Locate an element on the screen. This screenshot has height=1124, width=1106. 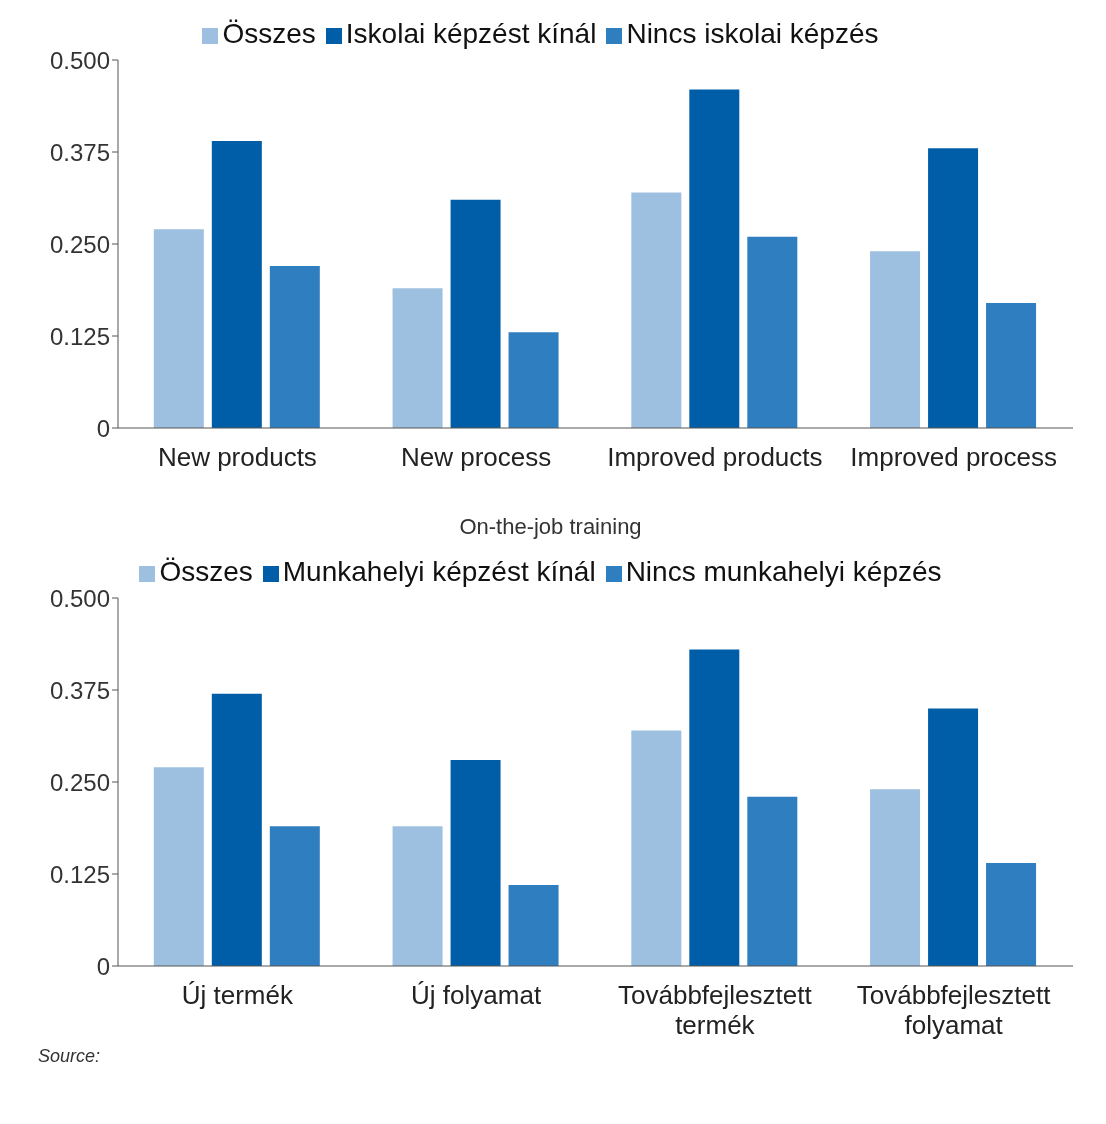
x-tick-label: Új folyamat is located at coordinates (476, 995).